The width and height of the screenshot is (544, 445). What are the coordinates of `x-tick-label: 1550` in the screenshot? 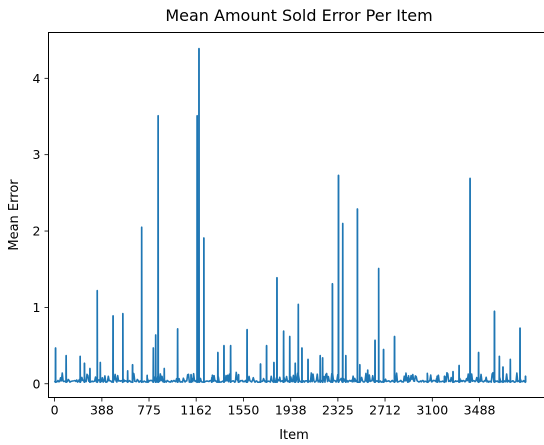 It's located at (244, 410).